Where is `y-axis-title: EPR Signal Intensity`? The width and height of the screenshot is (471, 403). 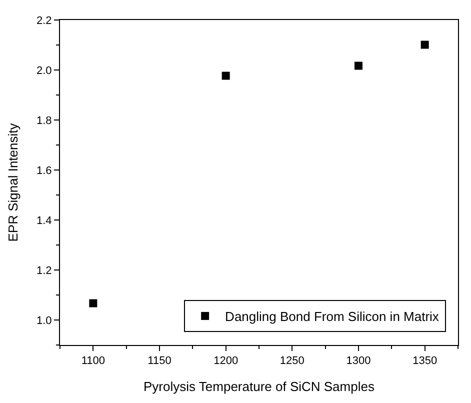
y-axis-title: EPR Signal Intensity is located at coordinates (12, 182).